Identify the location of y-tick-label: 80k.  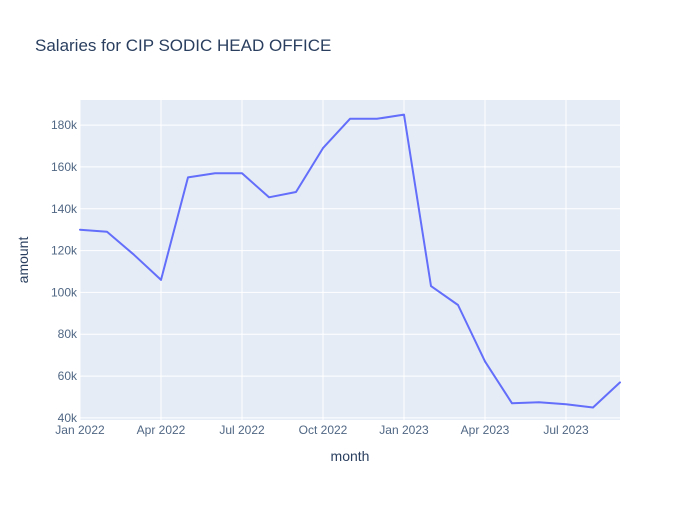
(68, 334).